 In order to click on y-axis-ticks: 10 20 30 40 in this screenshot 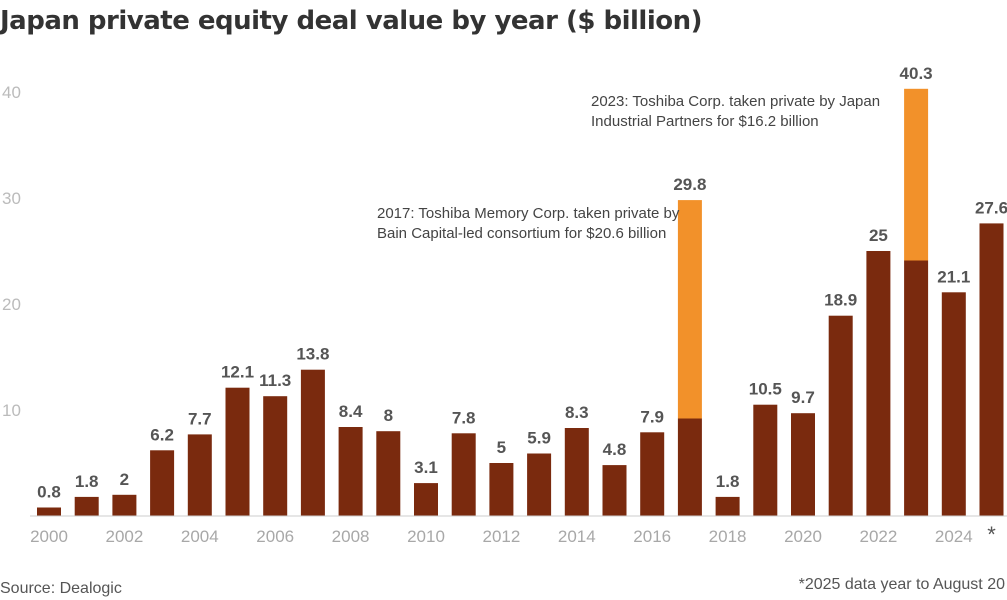, I will do `click(11, 251)`.